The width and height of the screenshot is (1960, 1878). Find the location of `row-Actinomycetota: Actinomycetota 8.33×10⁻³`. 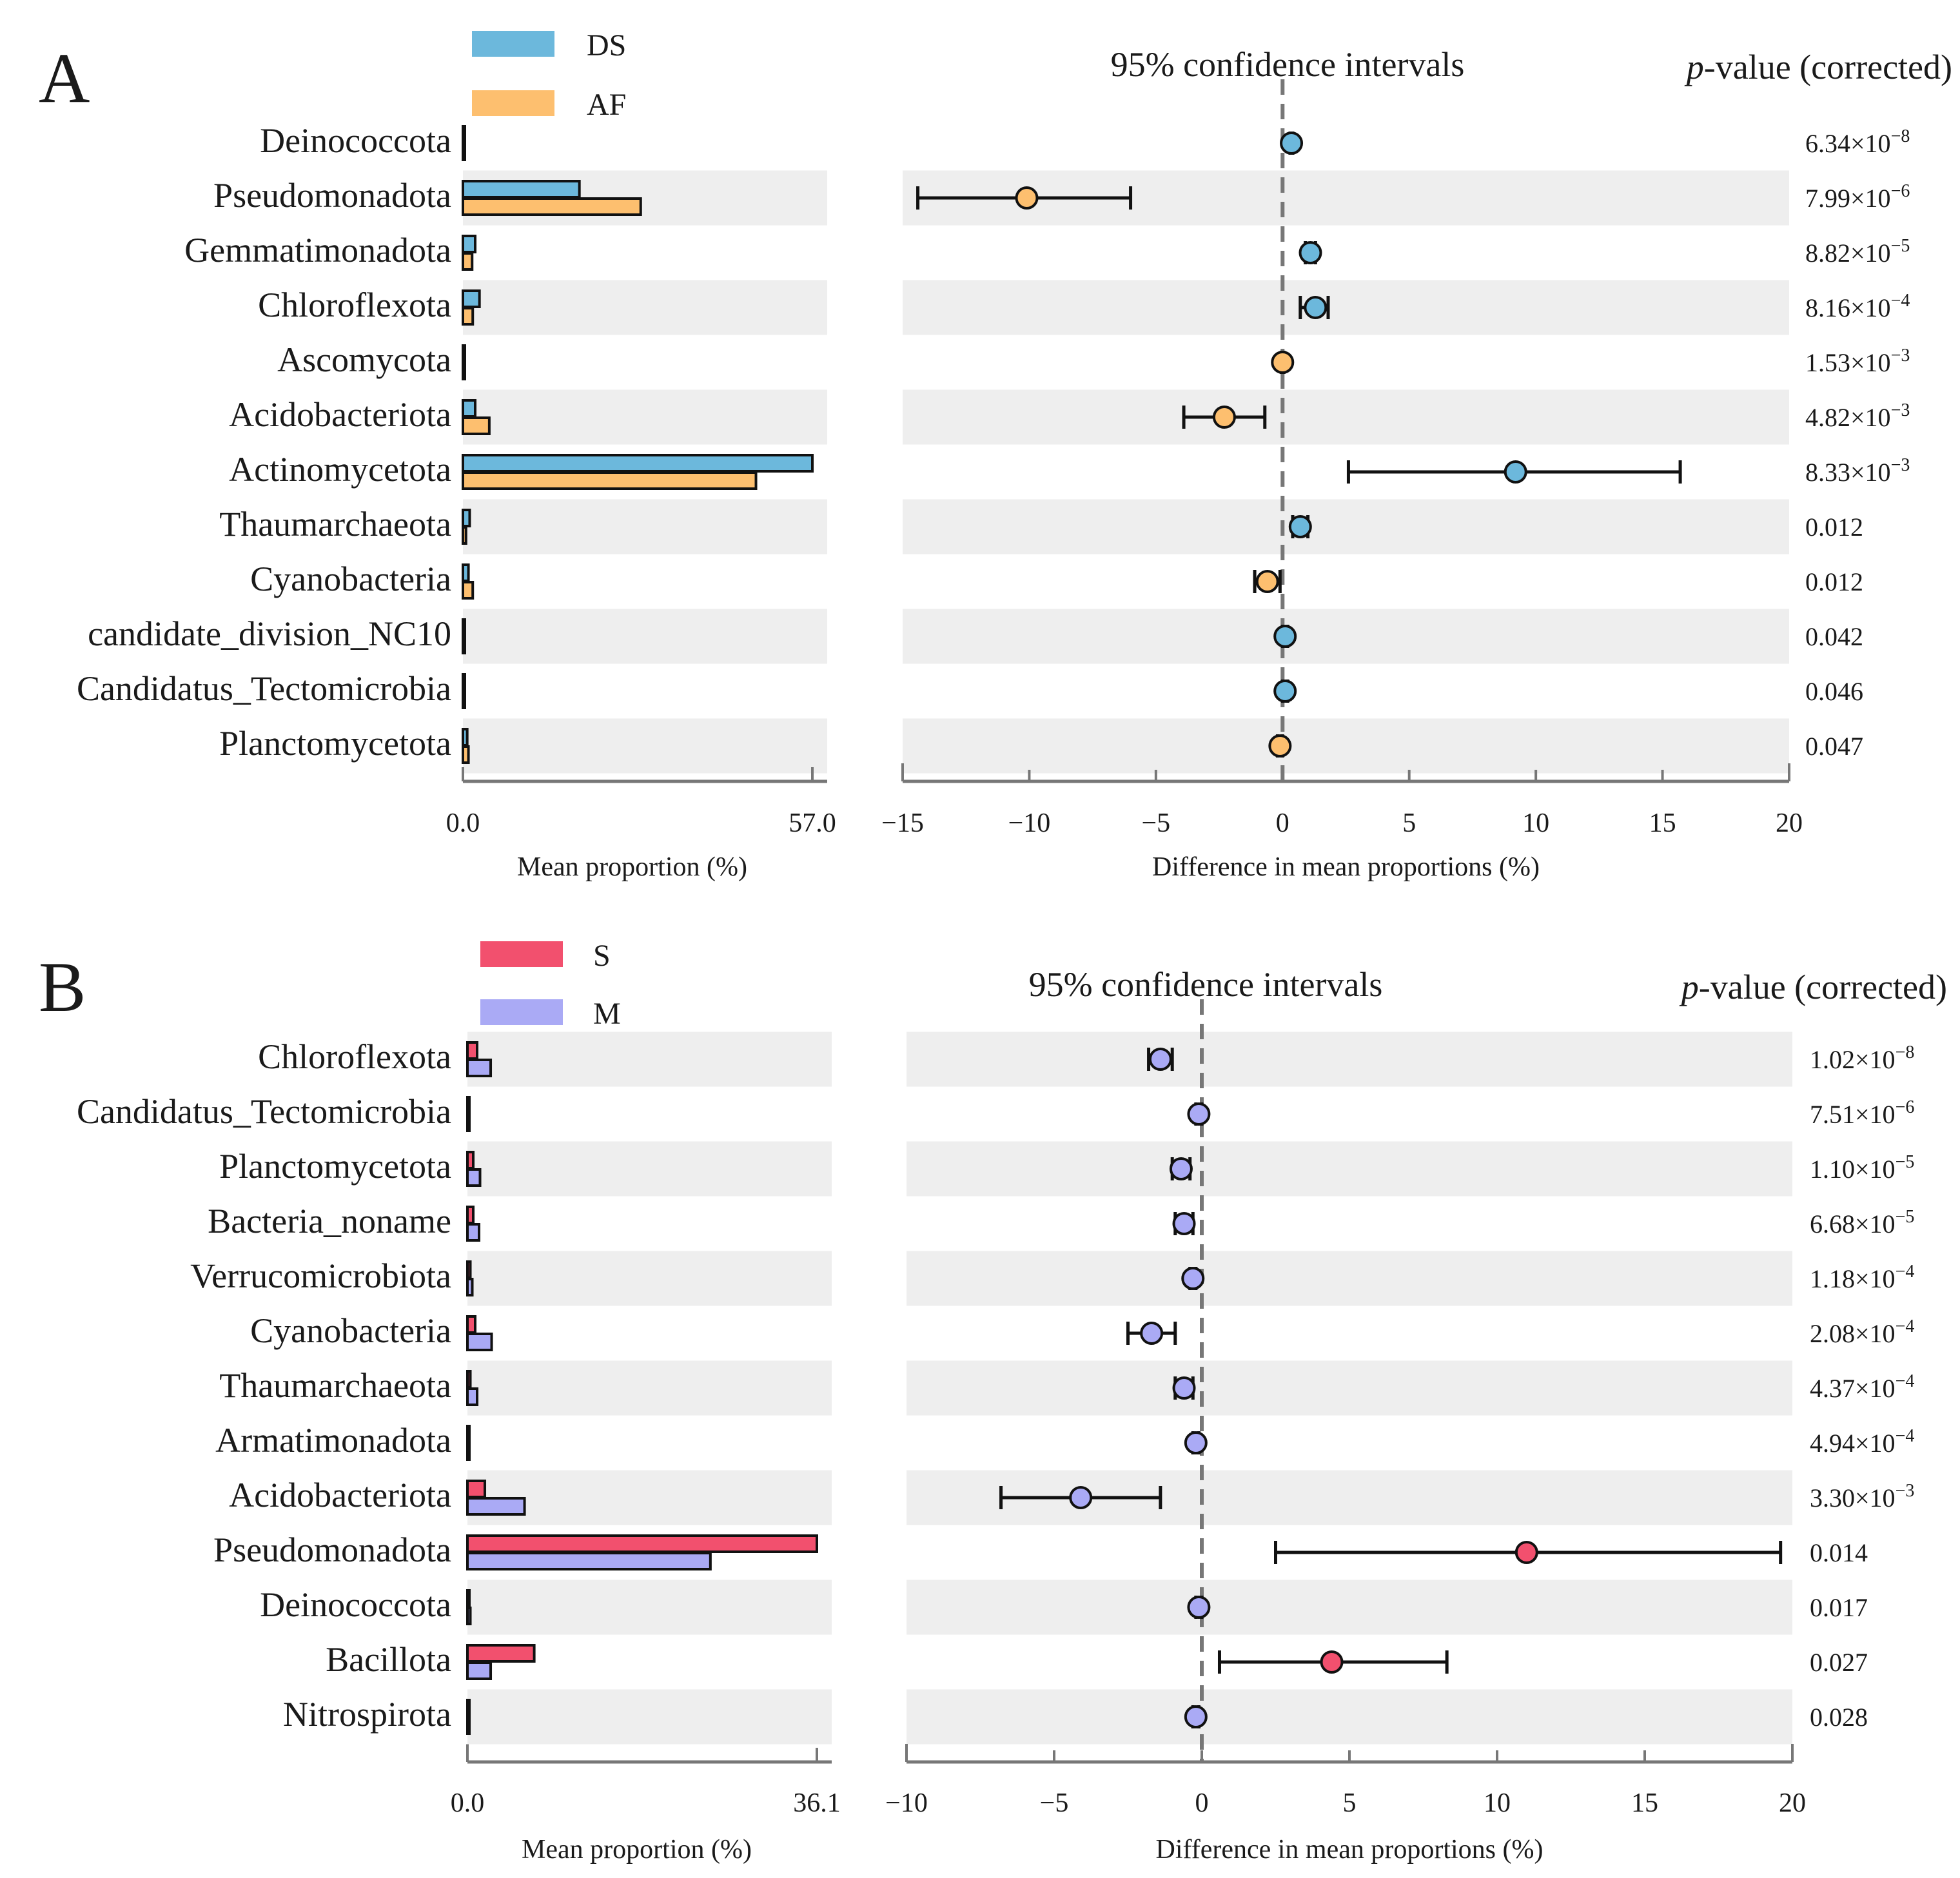

row-Actinomycetota: Actinomycetota 8.33×10⁻³ is located at coordinates (1069, 470).